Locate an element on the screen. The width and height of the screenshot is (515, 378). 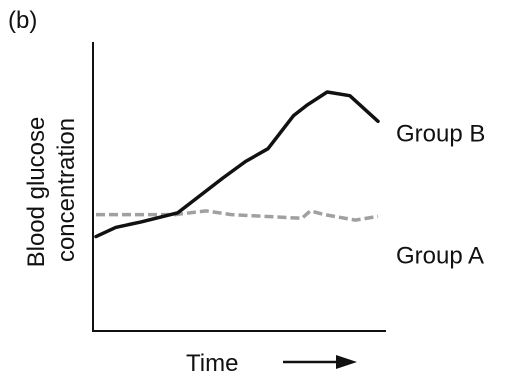
y-axis-title-line-1: Blood glucose is located at coordinates (36, 192).